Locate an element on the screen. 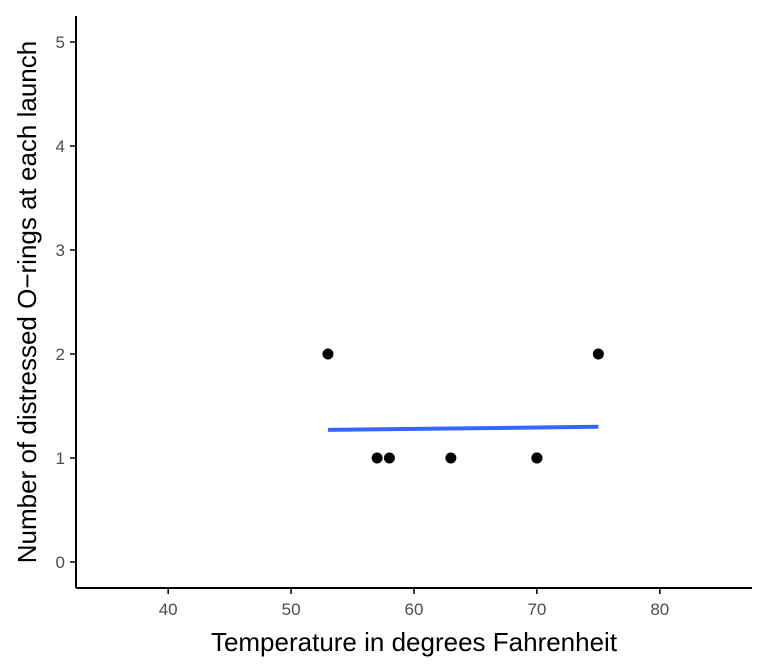 The height and width of the screenshot is (672, 768). data-points is located at coordinates (463, 406).